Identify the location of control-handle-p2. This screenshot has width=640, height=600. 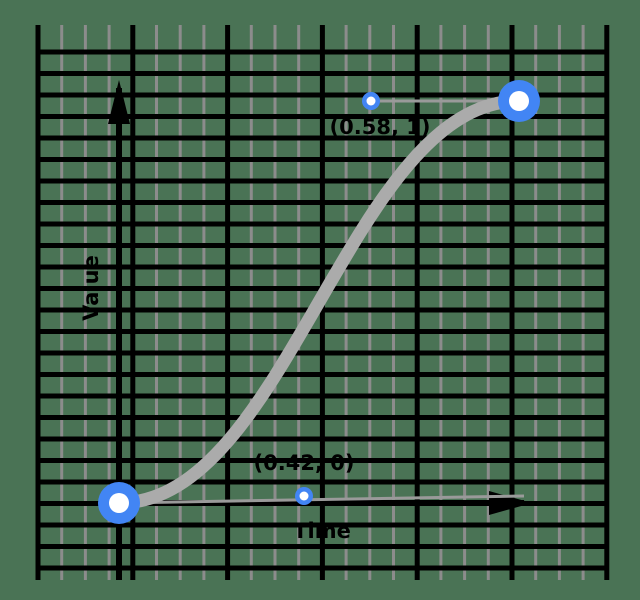
(371, 101).